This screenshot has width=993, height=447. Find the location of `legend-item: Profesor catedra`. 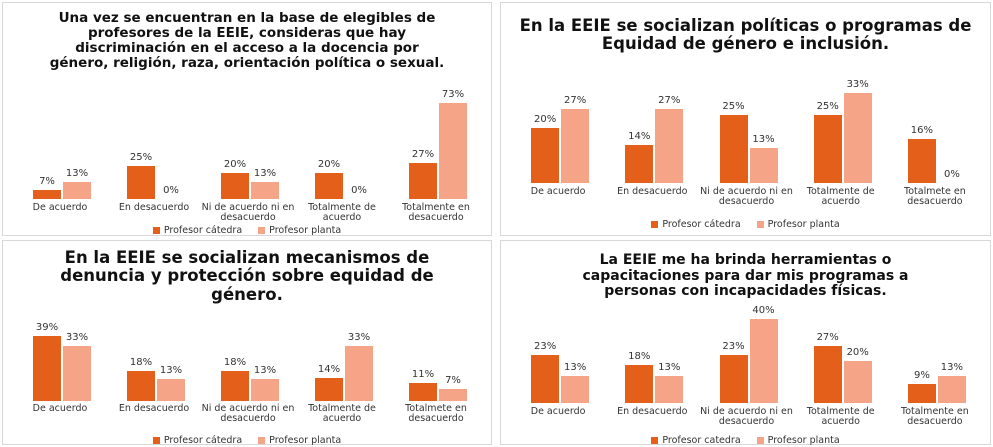

legend-item: Profesor catedra is located at coordinates (696, 440).